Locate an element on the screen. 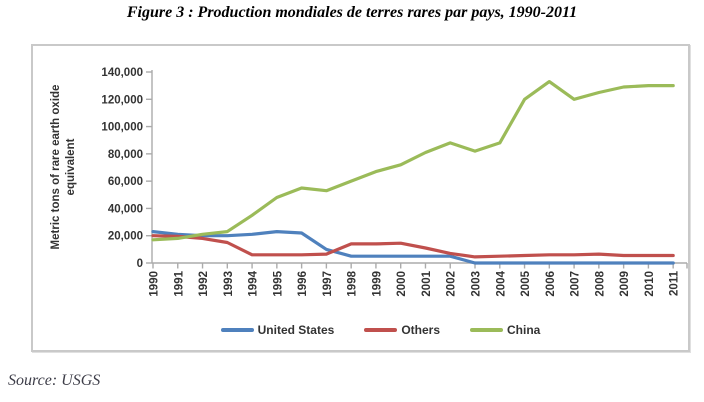 The image size is (704, 402). legend-item-others: Others is located at coordinates (402, 330).